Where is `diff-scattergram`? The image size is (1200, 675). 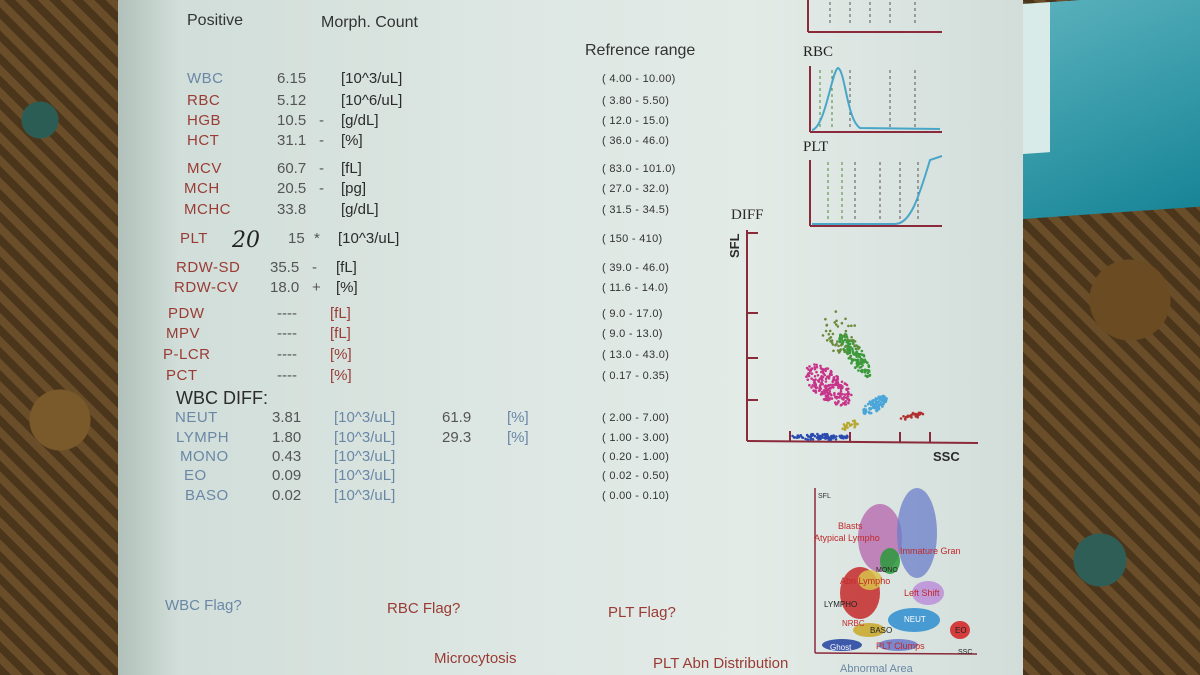 diff-scattergram is located at coordinates (862, 337).